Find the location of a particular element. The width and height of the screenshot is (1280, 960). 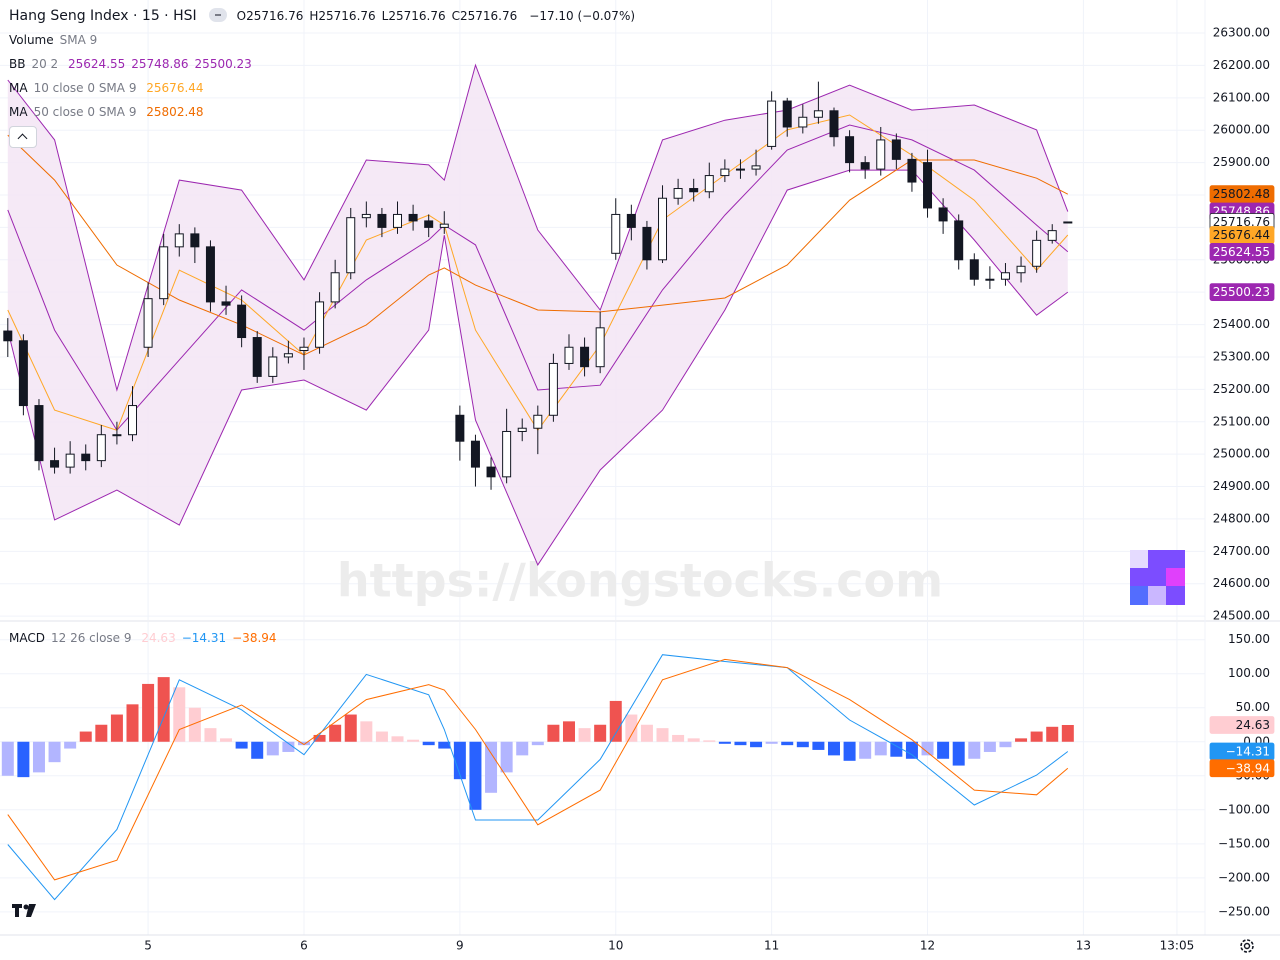

indicator-name: MA is located at coordinates (18, 88).